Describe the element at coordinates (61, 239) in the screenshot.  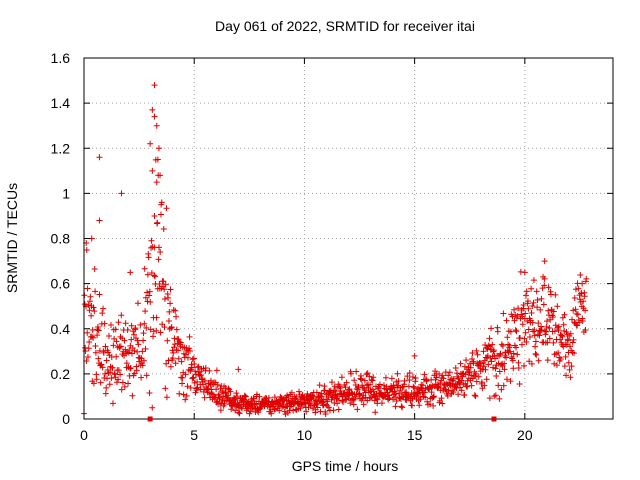
I see `y-tick-label: 0.8` at that location.